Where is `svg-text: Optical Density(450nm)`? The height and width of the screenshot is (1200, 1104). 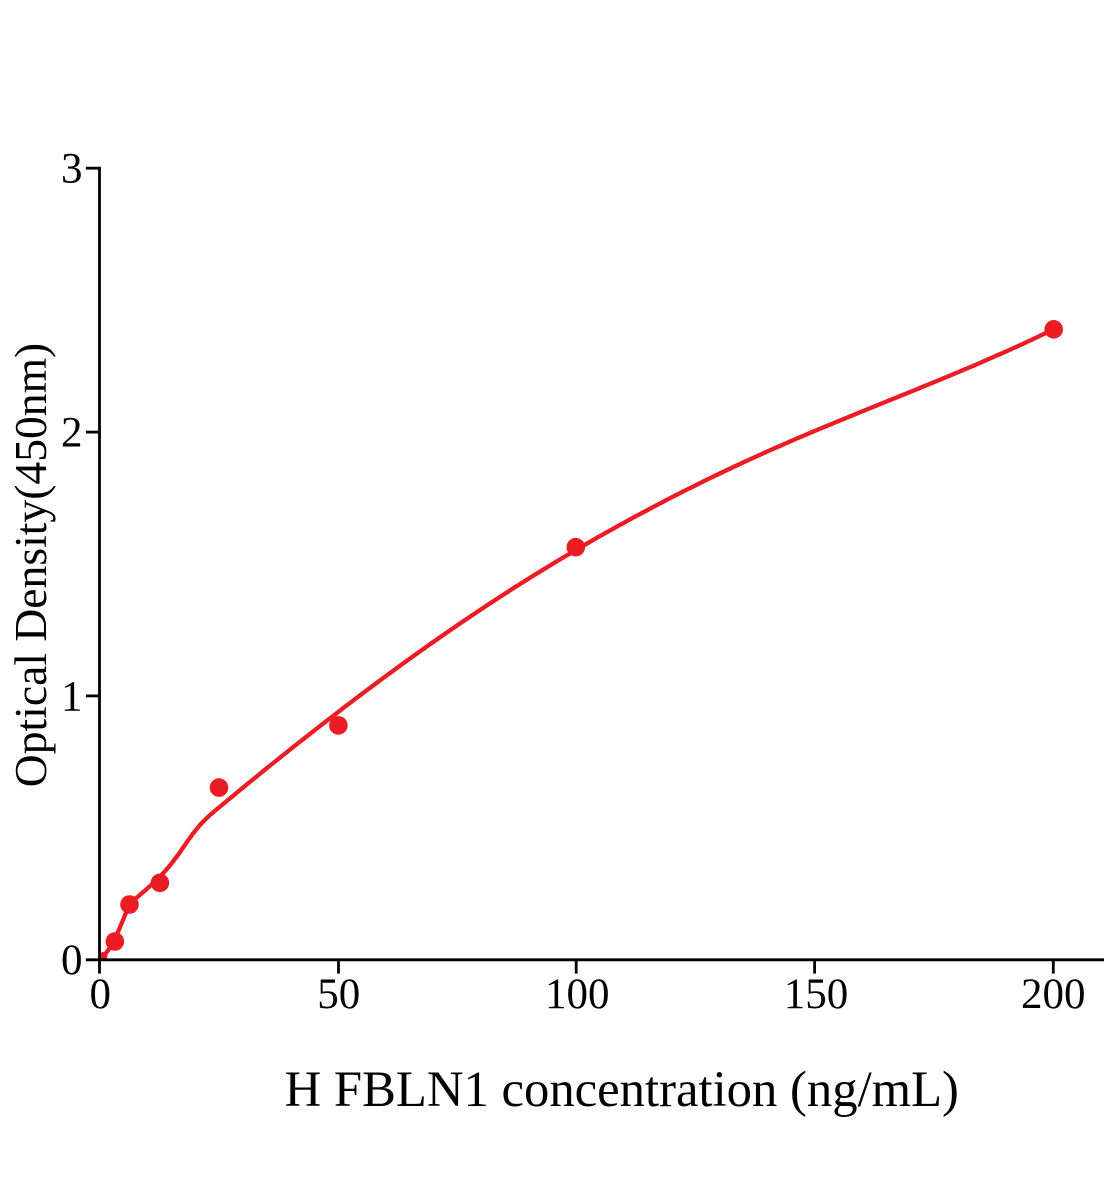 svg-text: Optical Density(450nm) is located at coordinates (30, 565).